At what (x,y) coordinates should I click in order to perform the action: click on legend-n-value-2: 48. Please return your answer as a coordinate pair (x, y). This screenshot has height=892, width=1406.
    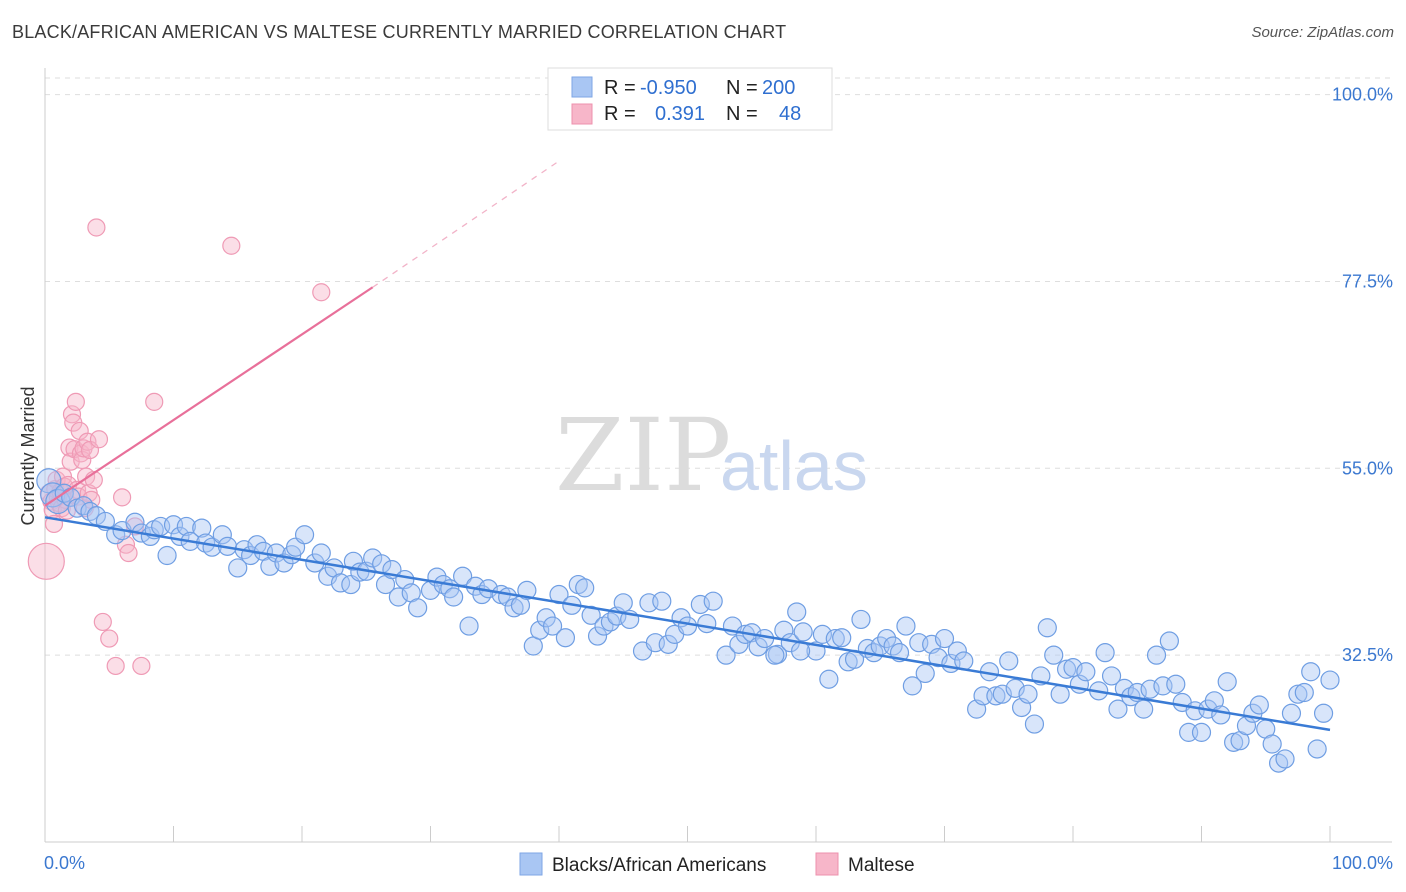
    Looking at the image, I should click on (790, 114).